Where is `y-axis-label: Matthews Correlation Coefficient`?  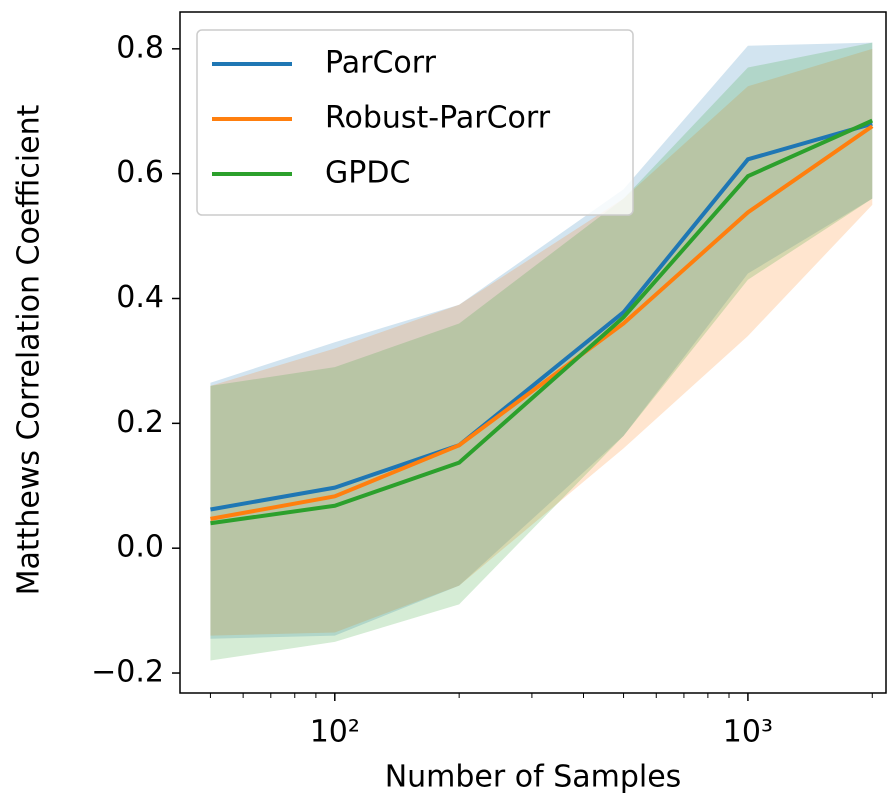 y-axis-label: Matthews Correlation Coefficient is located at coordinates (29, 349).